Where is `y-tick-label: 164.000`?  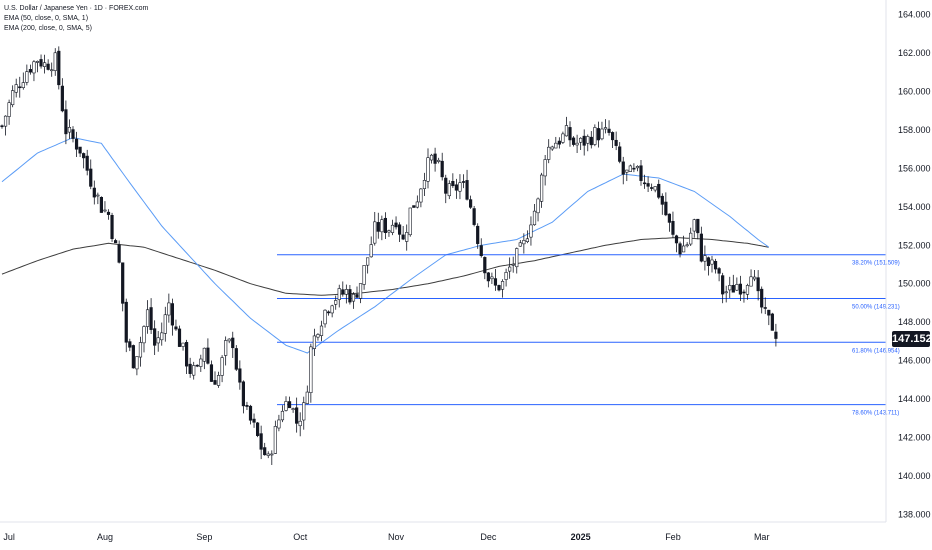
y-tick-label: 164.000 is located at coordinates (914, 15).